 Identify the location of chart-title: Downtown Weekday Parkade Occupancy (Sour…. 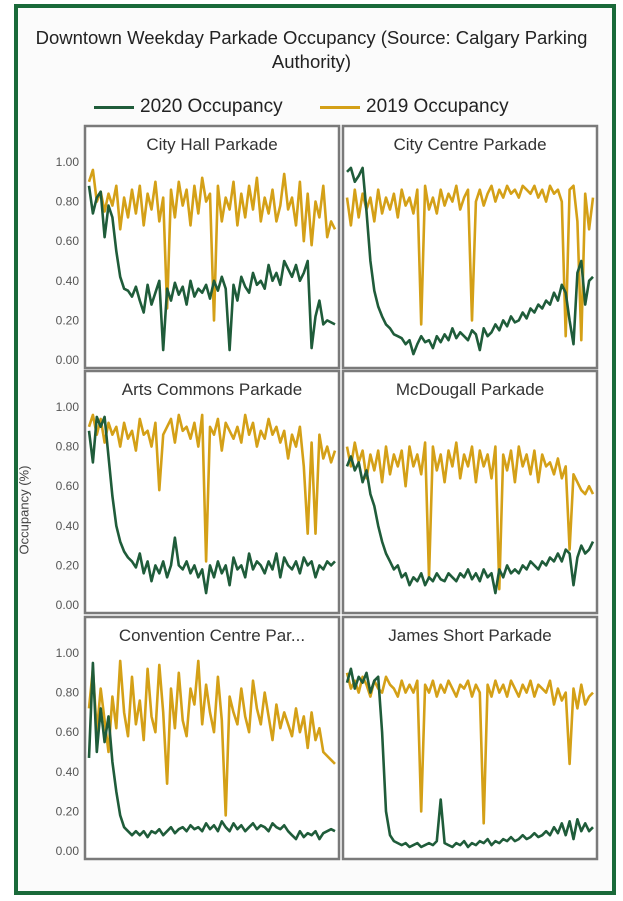
(311, 49).